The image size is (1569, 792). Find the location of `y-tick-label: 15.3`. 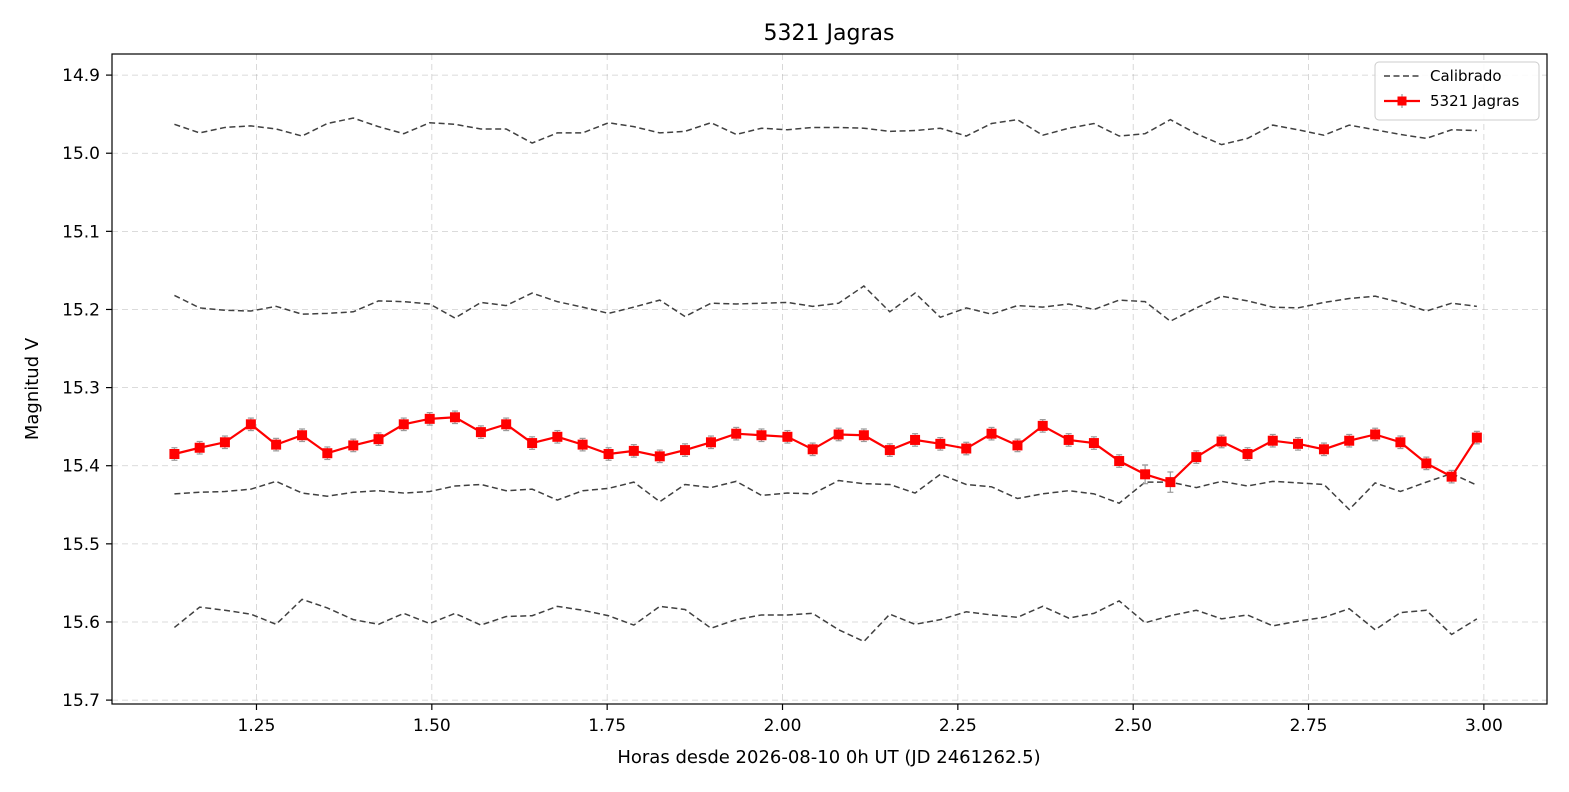

y-tick-label: 15.3 is located at coordinates (81, 389).